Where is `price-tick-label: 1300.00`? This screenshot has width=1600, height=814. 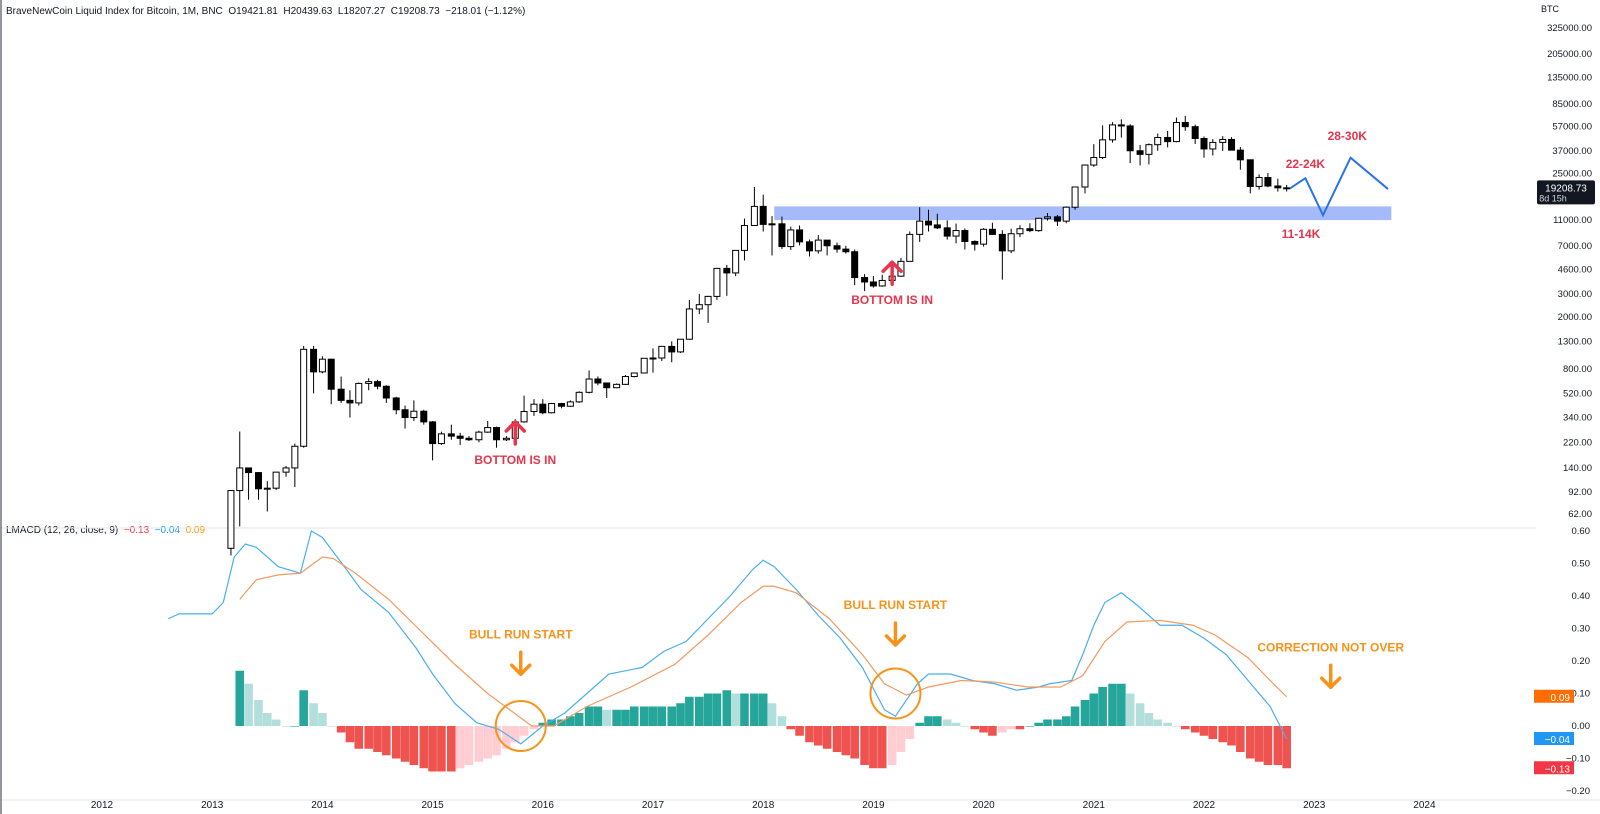 price-tick-label: 1300.00 is located at coordinates (1575, 341).